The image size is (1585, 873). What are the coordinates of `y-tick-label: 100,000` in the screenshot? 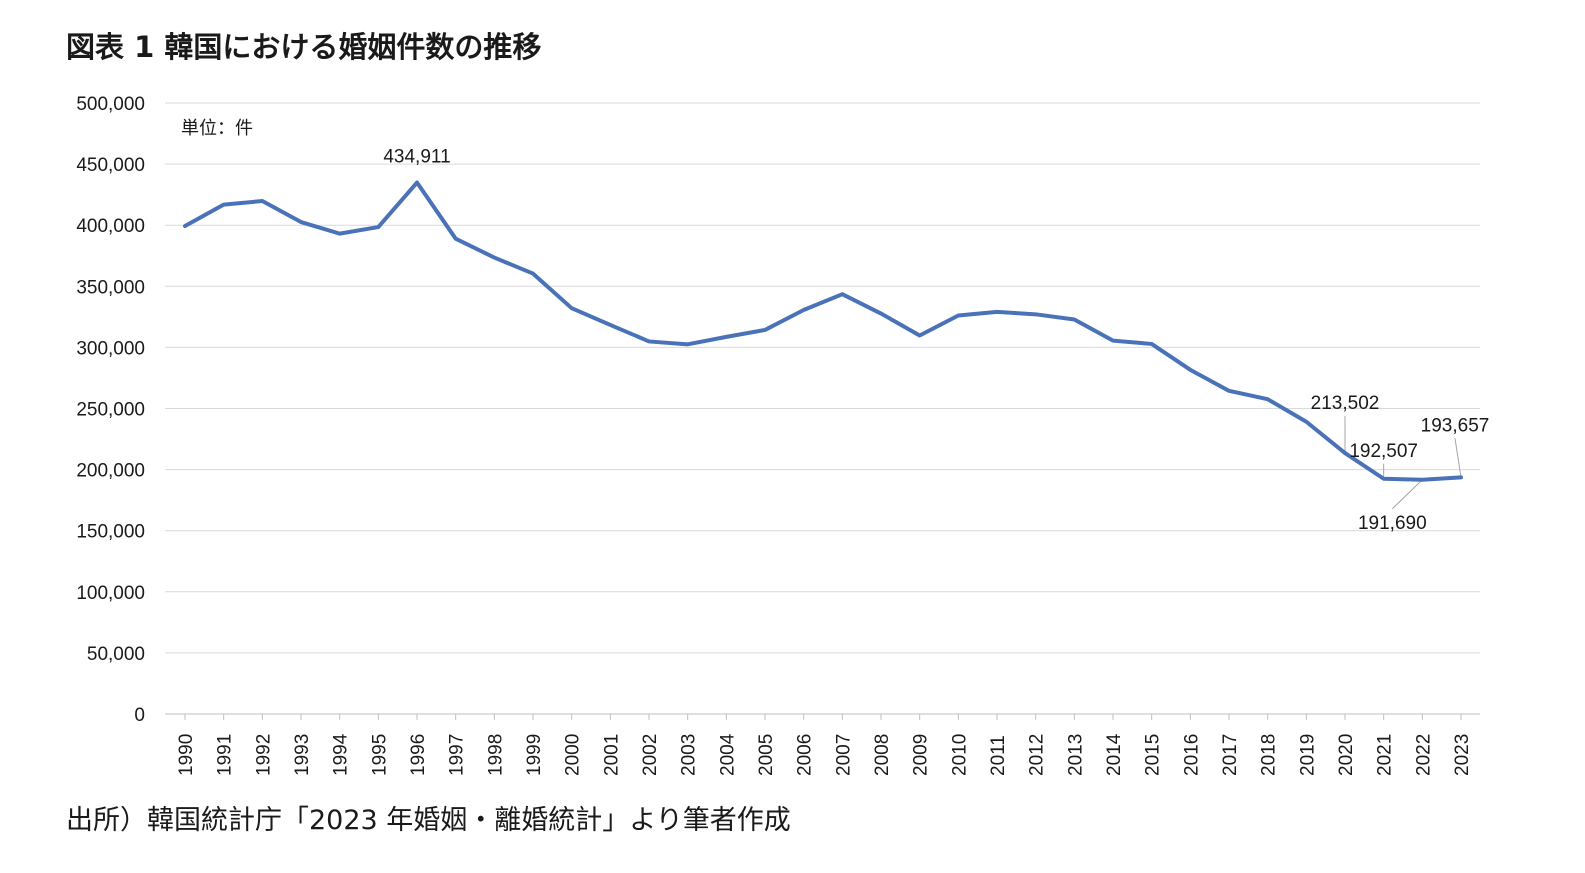 It's located at (110, 593).